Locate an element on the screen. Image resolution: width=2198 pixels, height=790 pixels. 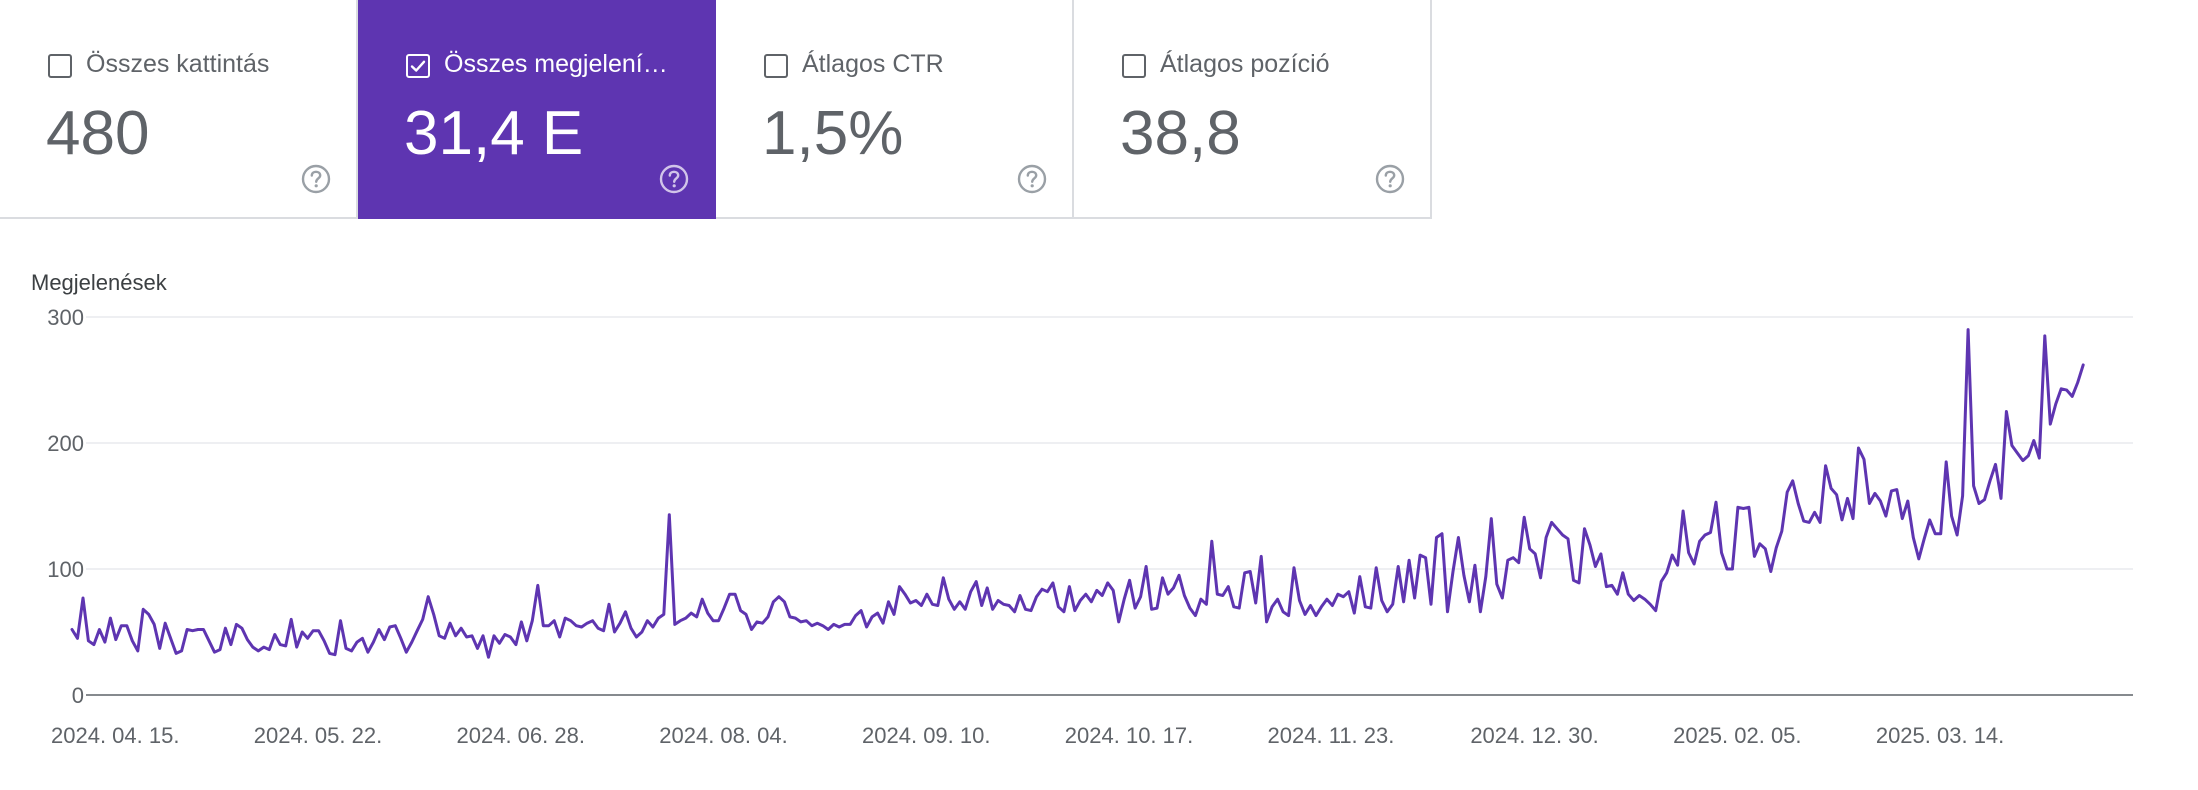
metric-tab-average-ctr: Átlagos CTR 1,5% is located at coordinates (895, 109).